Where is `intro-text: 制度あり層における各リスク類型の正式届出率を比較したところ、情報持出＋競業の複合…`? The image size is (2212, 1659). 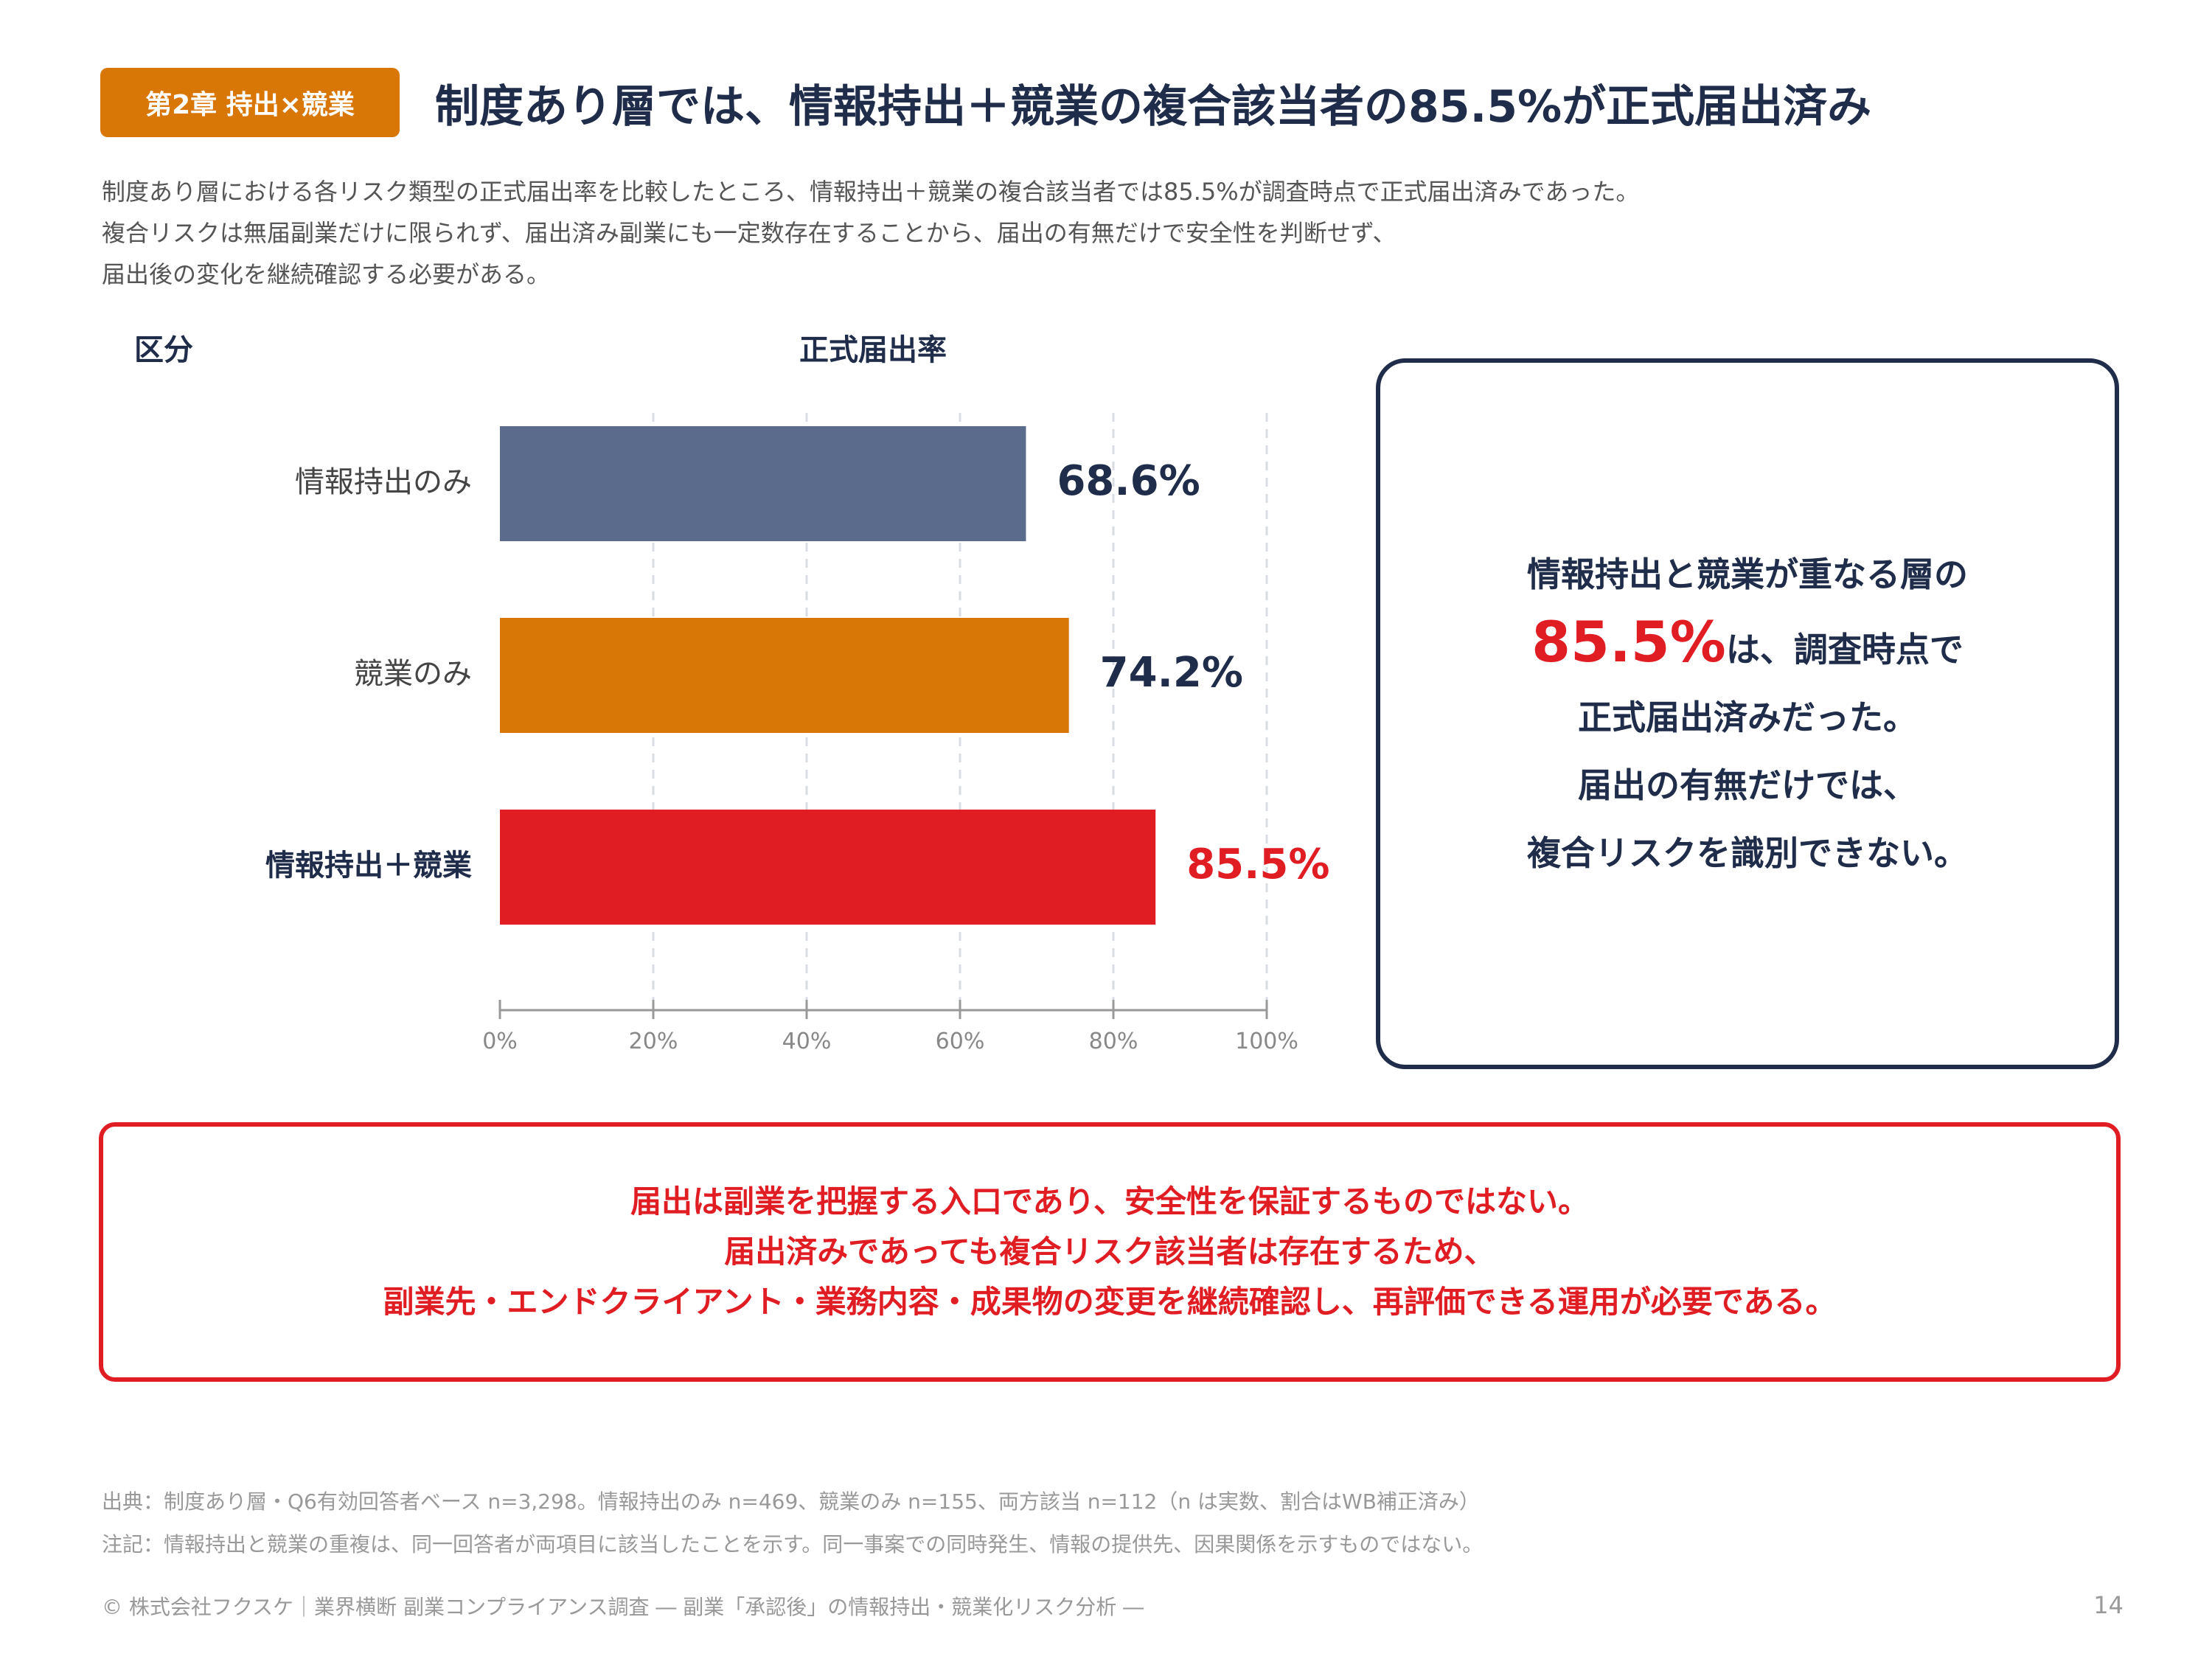
intro-text: 制度あり層における各リスク類型の正式届出率を比較したところ、情報持出＋競業の複合… is located at coordinates (870, 233).